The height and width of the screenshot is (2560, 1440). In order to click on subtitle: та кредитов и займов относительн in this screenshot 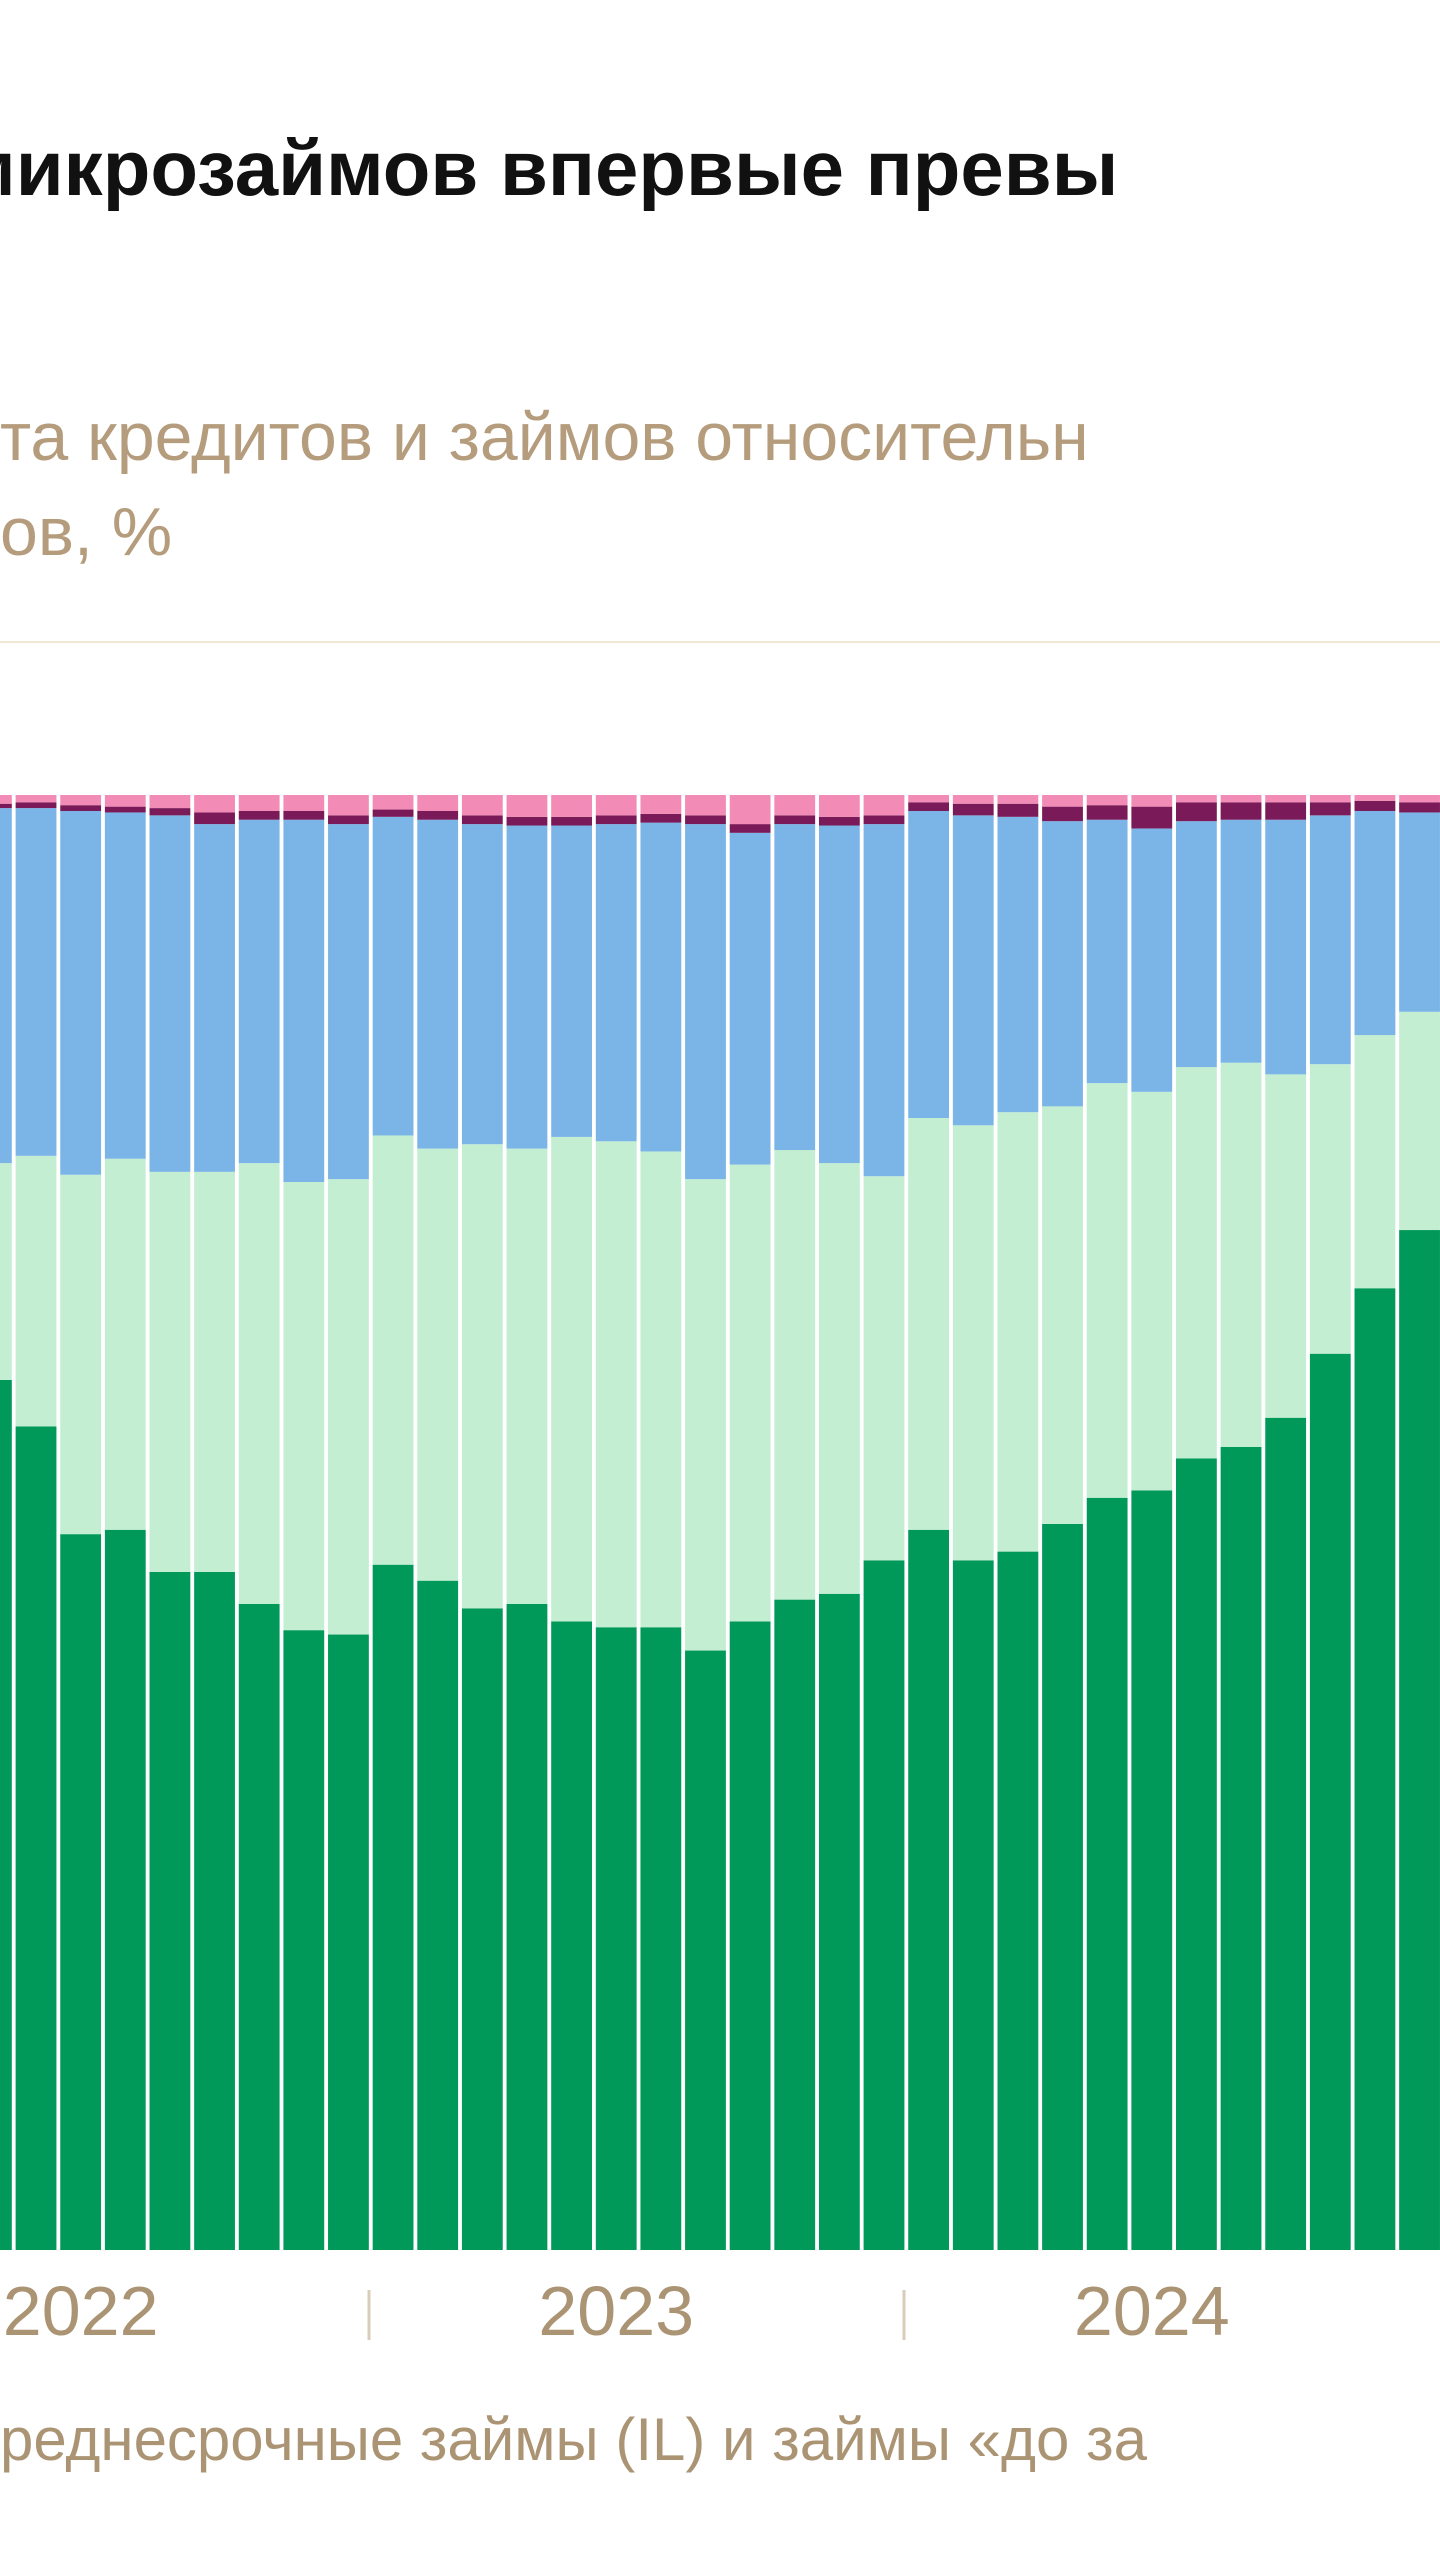, I will do `click(544, 437)`.